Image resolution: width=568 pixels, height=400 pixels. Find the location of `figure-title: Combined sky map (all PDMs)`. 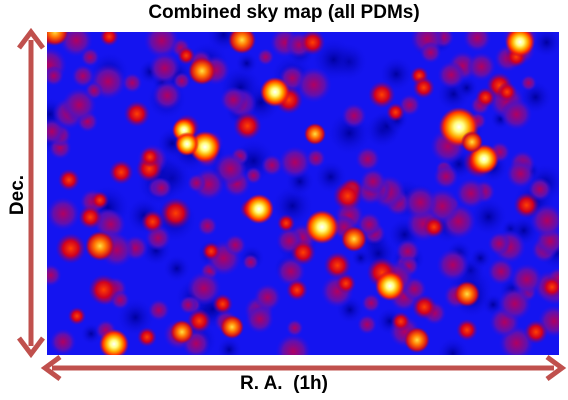

figure-title: Combined sky map (all PDMs) is located at coordinates (284, 12).